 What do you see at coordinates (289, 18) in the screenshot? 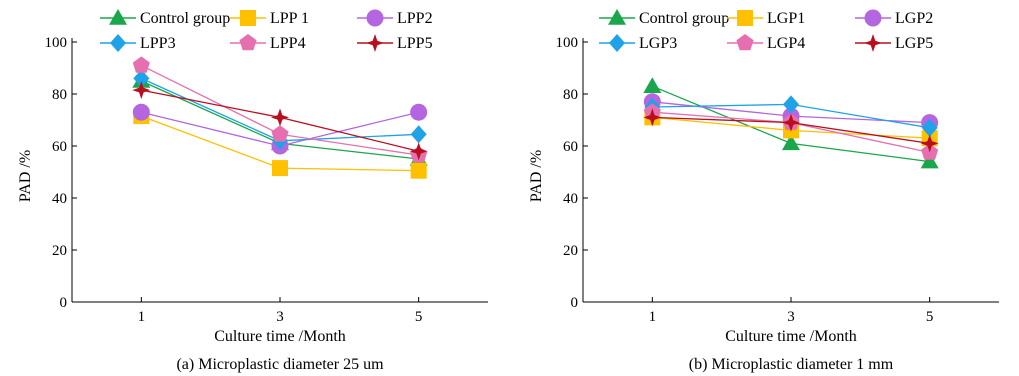
I see `legend-label: LPP 1` at bounding box center [289, 18].